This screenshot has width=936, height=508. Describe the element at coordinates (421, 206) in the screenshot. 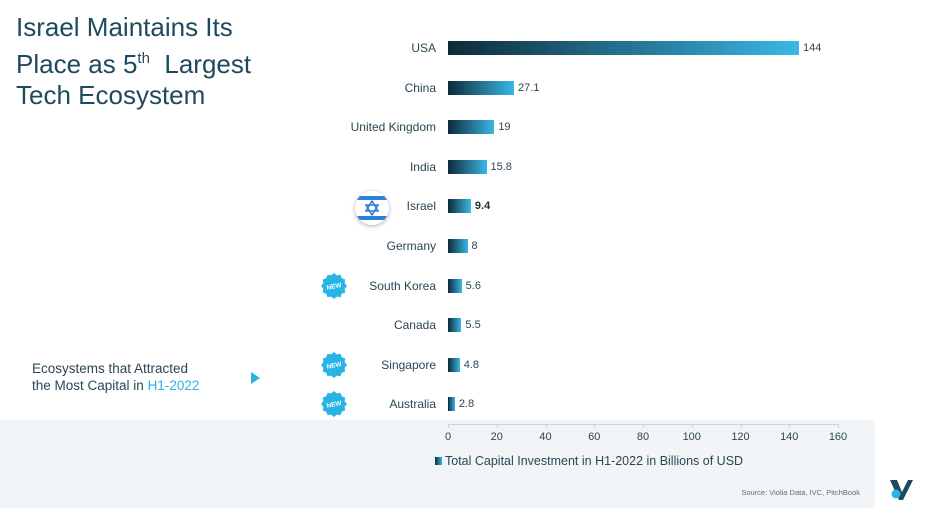

I see `category-label-israel: Israel` at that location.